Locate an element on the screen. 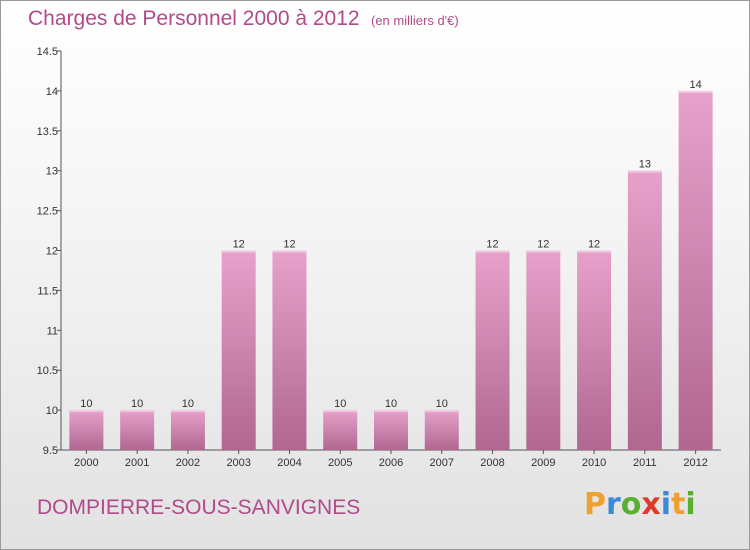  x-tick-label: 2007 is located at coordinates (442, 463).